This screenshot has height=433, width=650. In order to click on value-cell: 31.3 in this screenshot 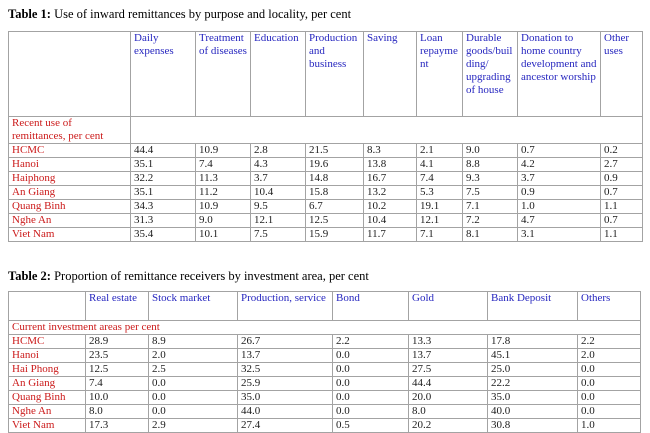, I will do `click(163, 220)`.